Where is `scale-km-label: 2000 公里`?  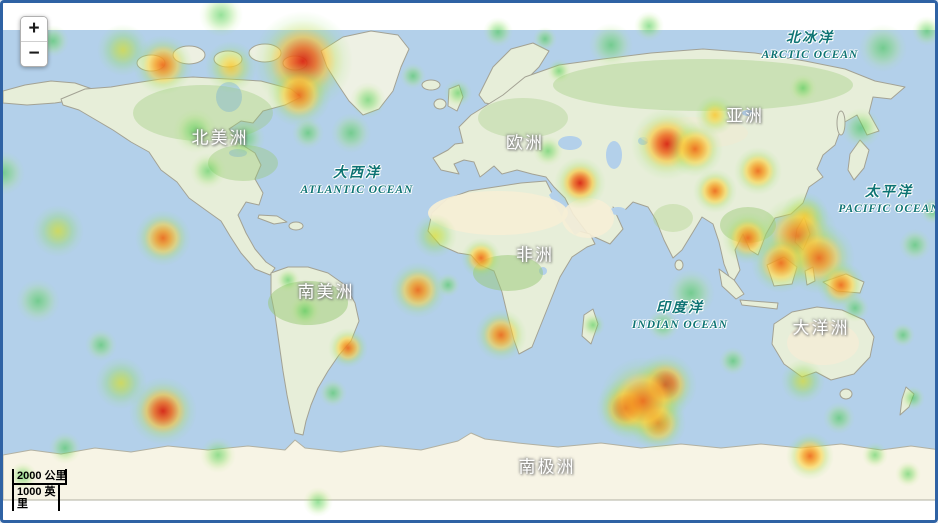 scale-km-label: 2000 公里 is located at coordinates (42, 476).